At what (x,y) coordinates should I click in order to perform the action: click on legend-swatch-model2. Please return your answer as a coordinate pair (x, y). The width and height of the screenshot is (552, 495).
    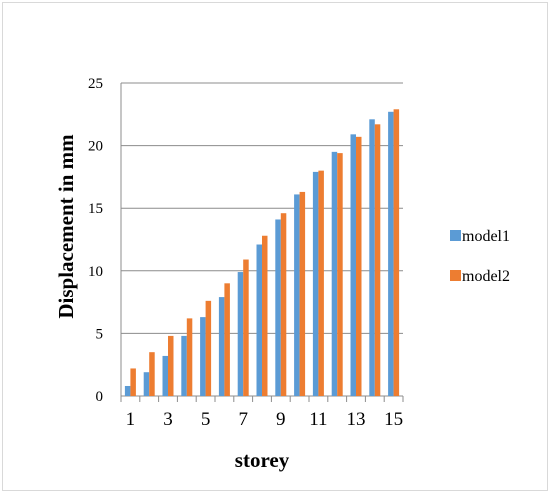
    Looking at the image, I should click on (455, 275).